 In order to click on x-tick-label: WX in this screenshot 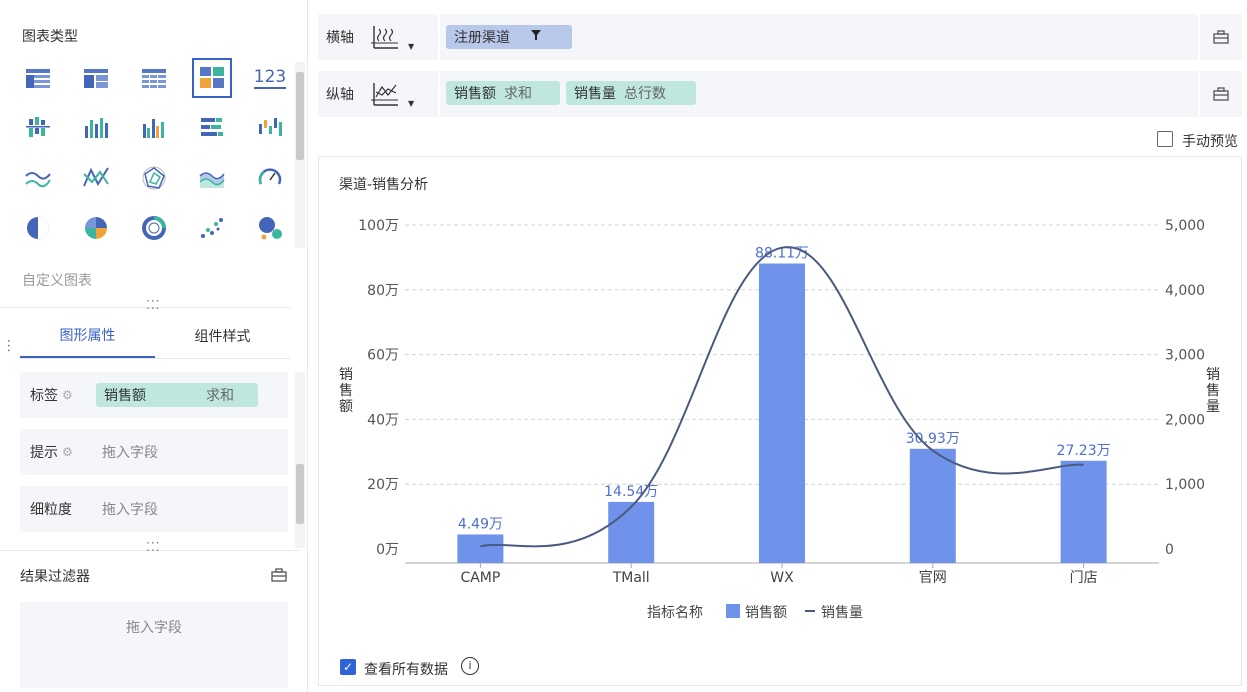, I will do `click(782, 578)`.